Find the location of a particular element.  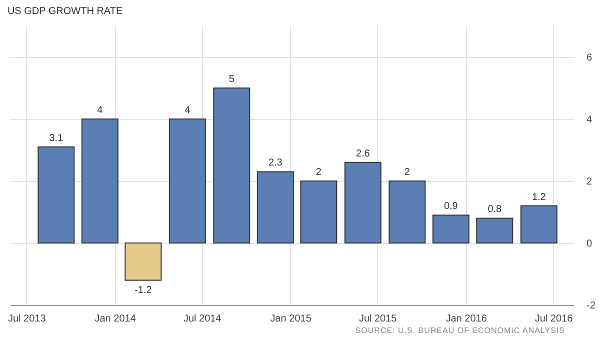

data-label: 2.3 is located at coordinates (275, 163).